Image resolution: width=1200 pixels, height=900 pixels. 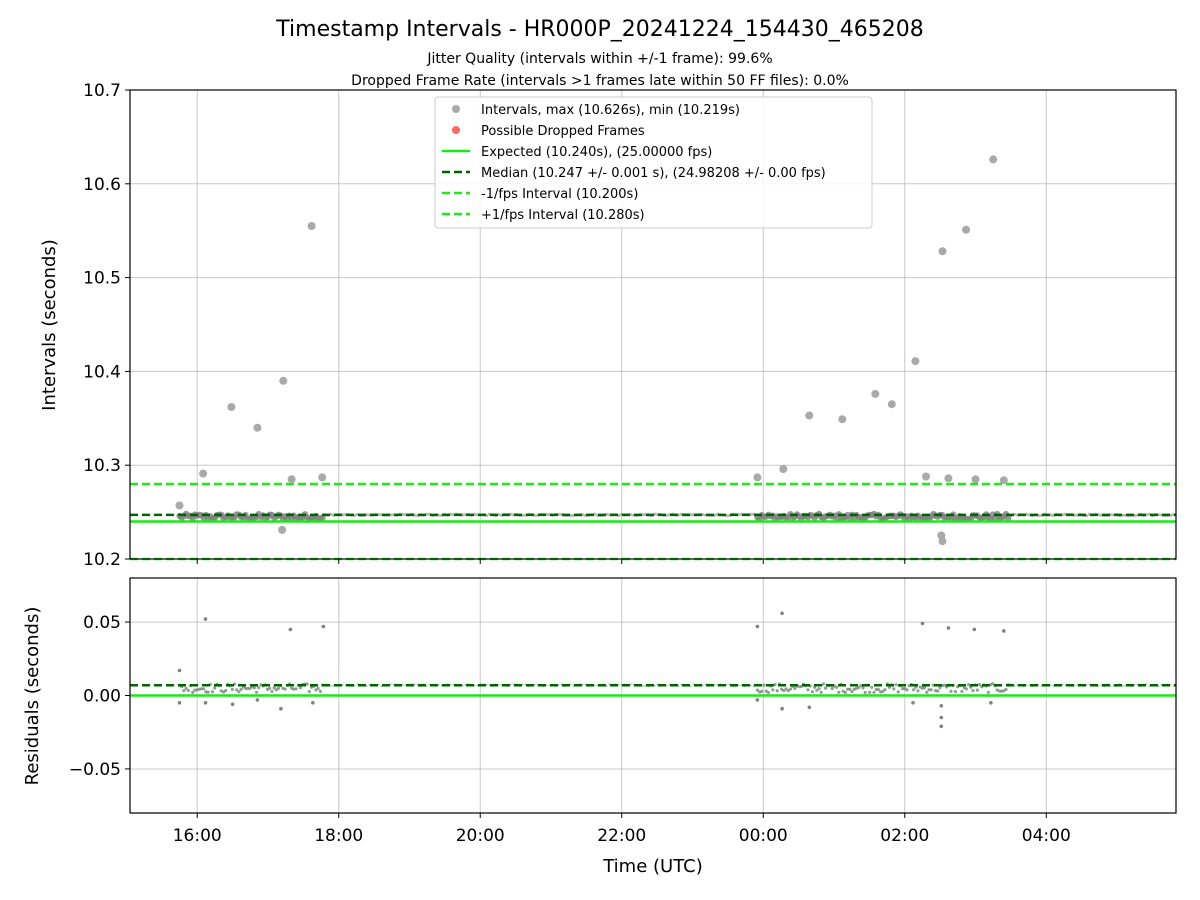 I want to click on x-tick-label: 04:00, so click(x=1046, y=836).